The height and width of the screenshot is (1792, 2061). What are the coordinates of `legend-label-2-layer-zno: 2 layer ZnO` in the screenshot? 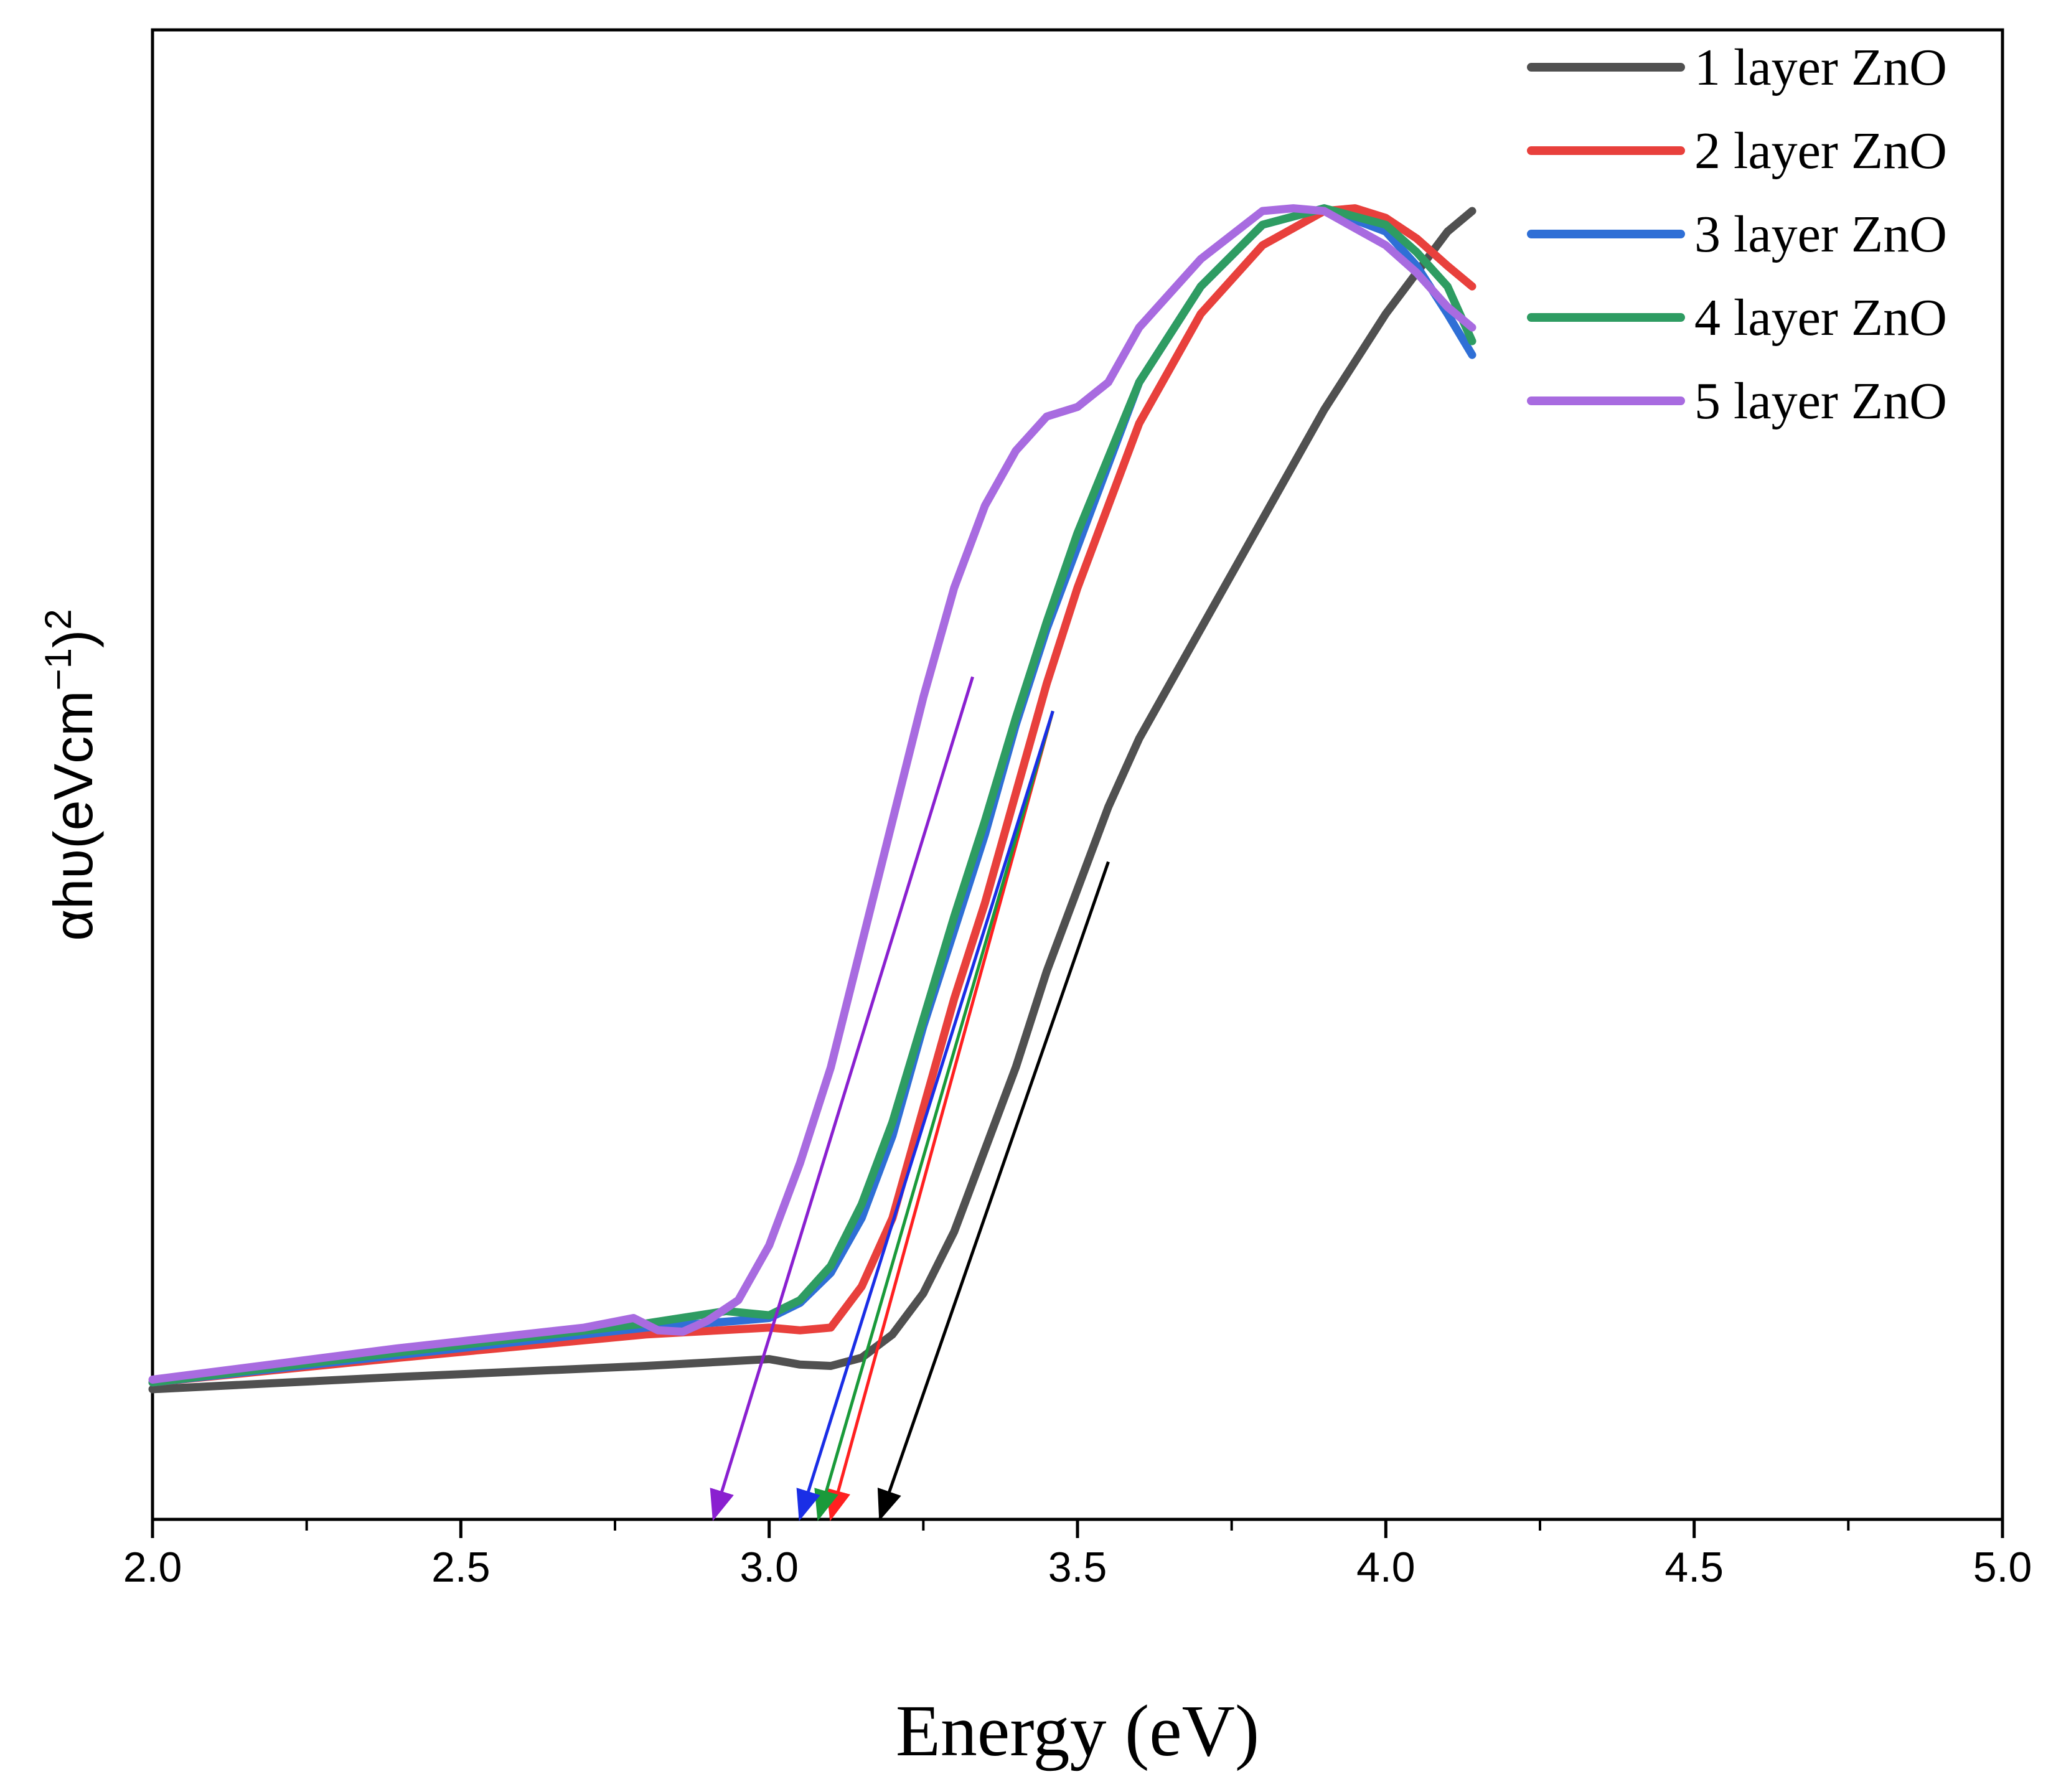 It's located at (1821, 151).